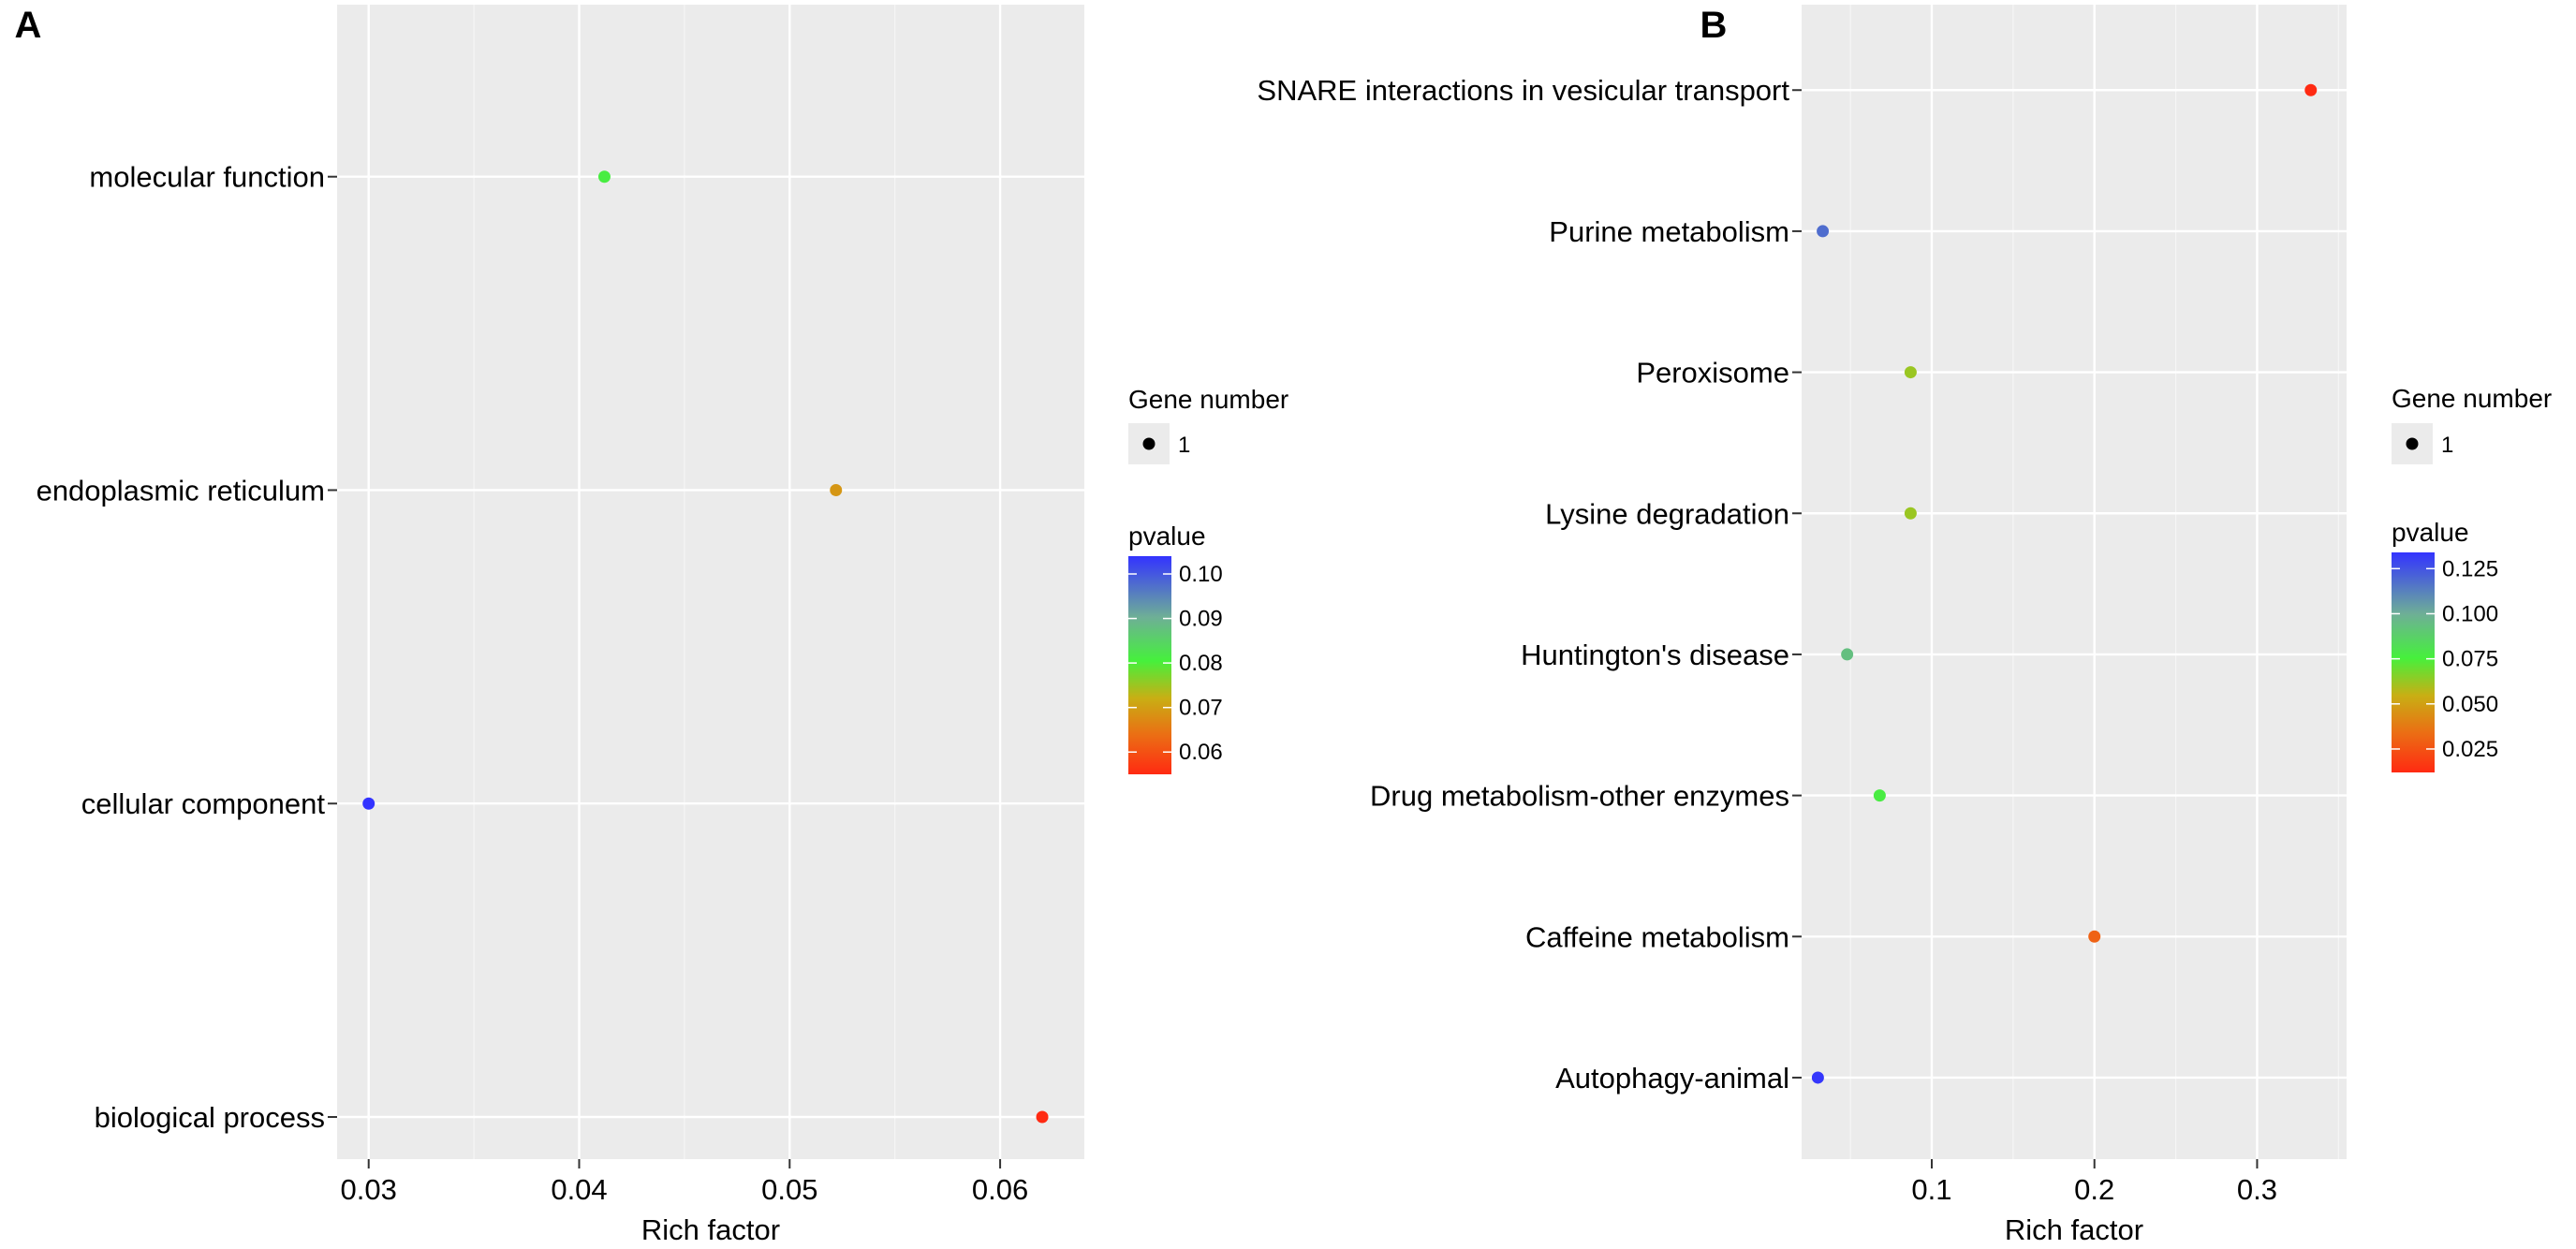 Image resolution: width=2576 pixels, height=1249 pixels. What do you see at coordinates (789, 1189) in the screenshot?
I see `x-tick-label: 0.05` at bounding box center [789, 1189].